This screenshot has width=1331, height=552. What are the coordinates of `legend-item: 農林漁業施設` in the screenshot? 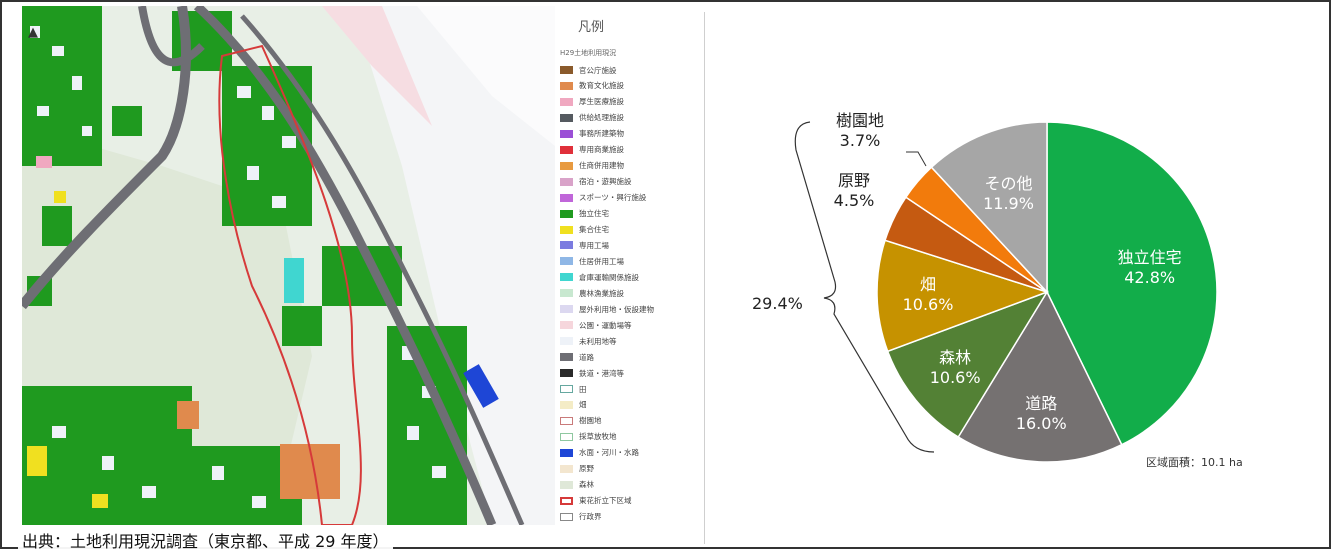 It's located at (592, 293).